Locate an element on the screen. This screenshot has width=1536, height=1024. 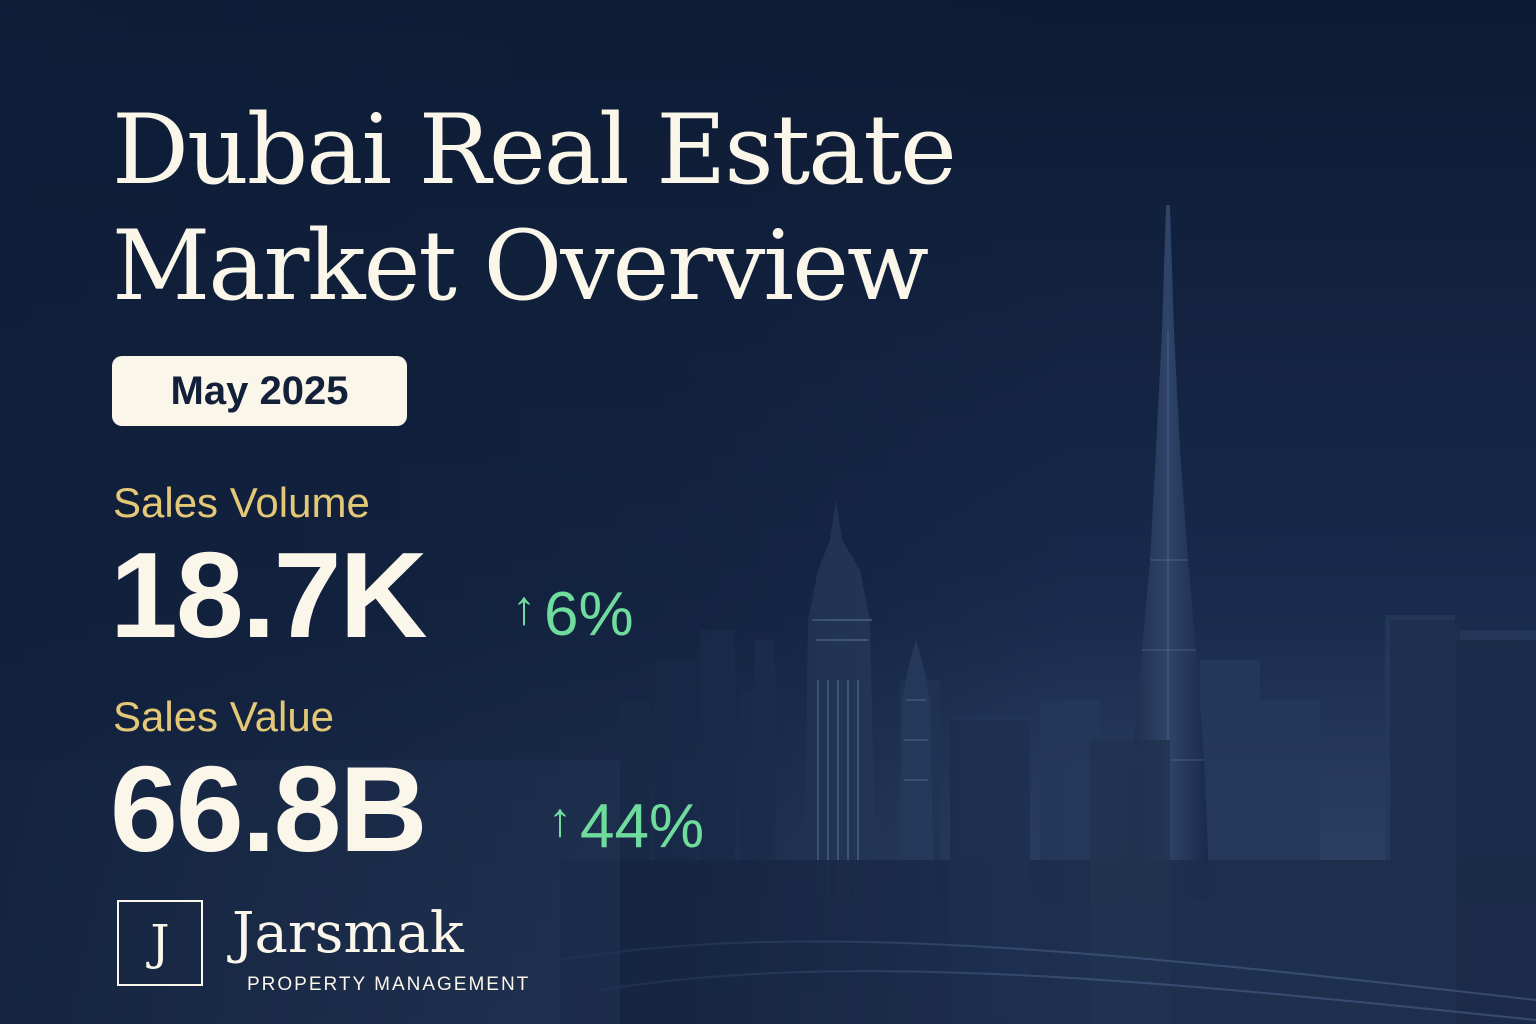
sales-value-change: ↑ 44% is located at coordinates (626, 827).